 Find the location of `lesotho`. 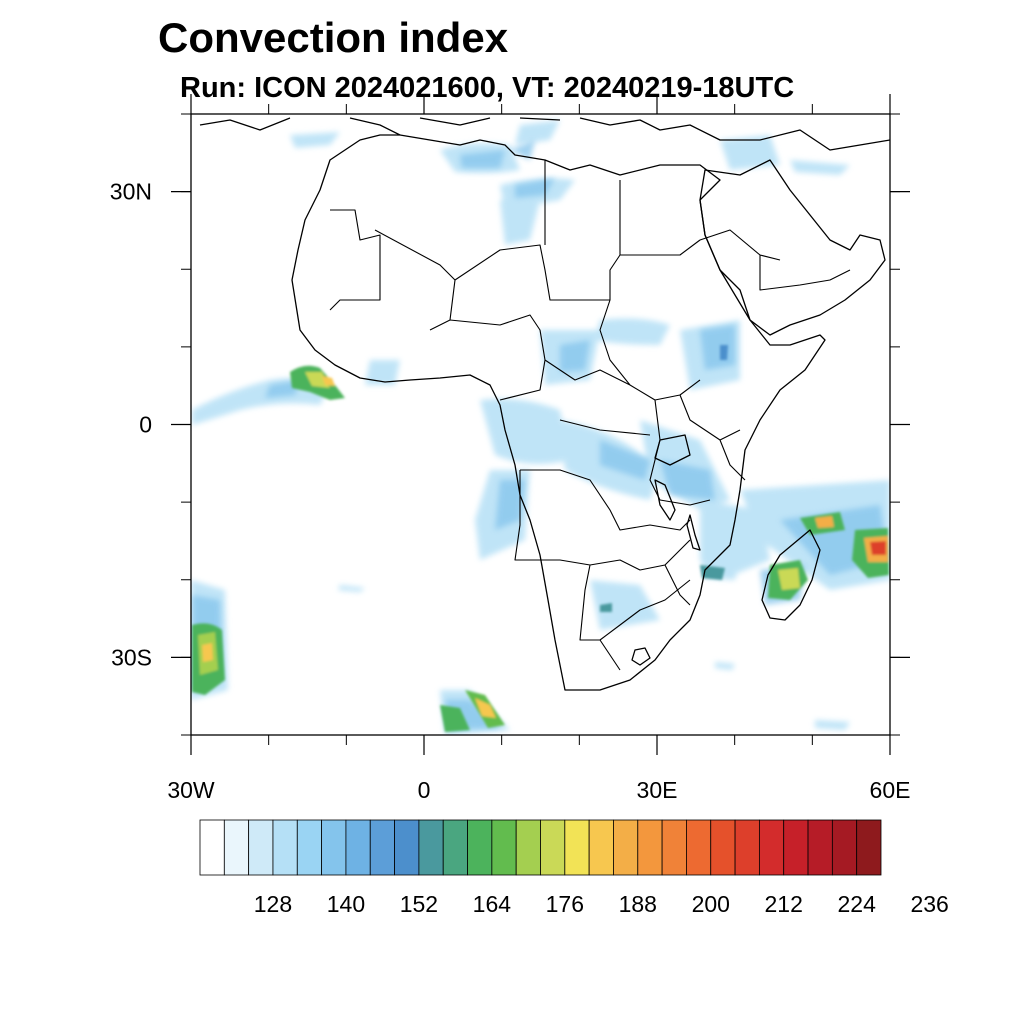

lesotho is located at coordinates (641, 656).